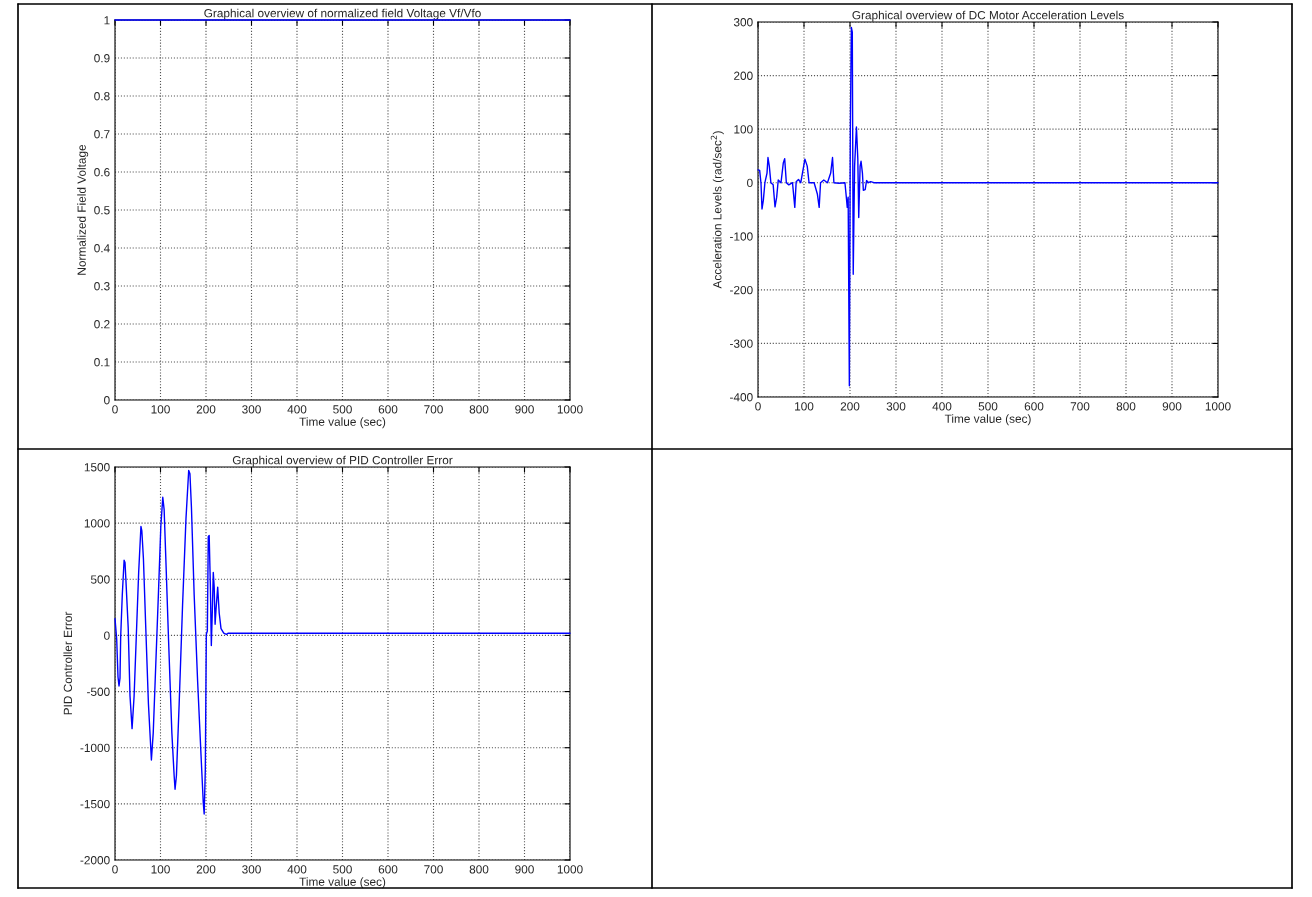 The width and height of the screenshot is (1312, 897). What do you see at coordinates (83, 209) in the screenshot?
I see `y-axis-title: Normalized Field Voltage` at bounding box center [83, 209].